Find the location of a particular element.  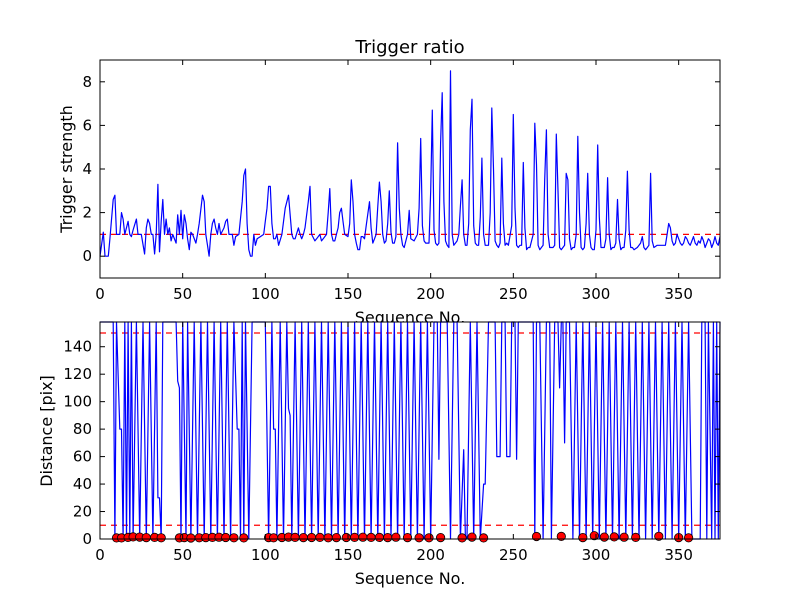

y-tick-label: 8 is located at coordinates (87, 82).